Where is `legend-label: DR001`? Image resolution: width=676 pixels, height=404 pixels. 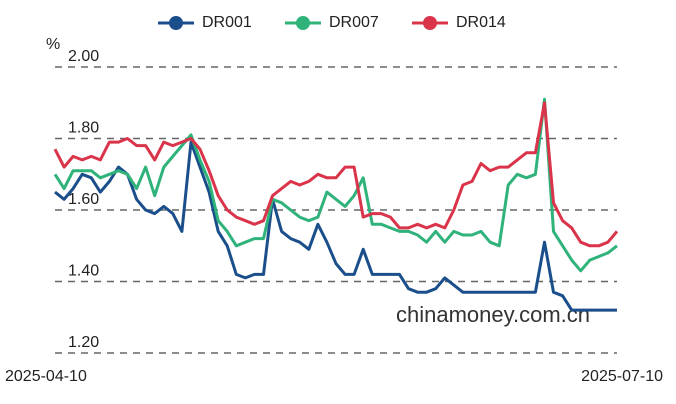
legend-label: DR001 is located at coordinates (227, 22).